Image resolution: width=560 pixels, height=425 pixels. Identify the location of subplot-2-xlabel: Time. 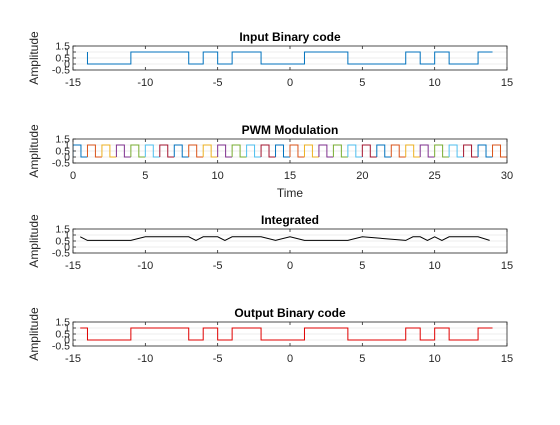
(290, 193).